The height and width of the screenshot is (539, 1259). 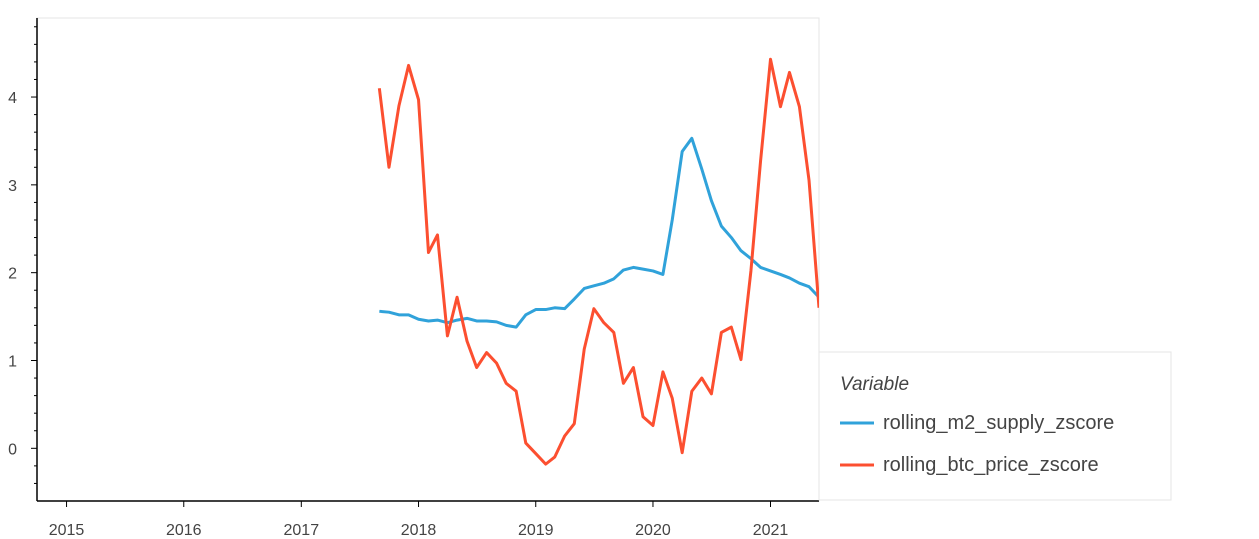 I want to click on x-tick-labels: 2015 2016 2017 2018 2019 2020 2021, so click(x=419, y=530).